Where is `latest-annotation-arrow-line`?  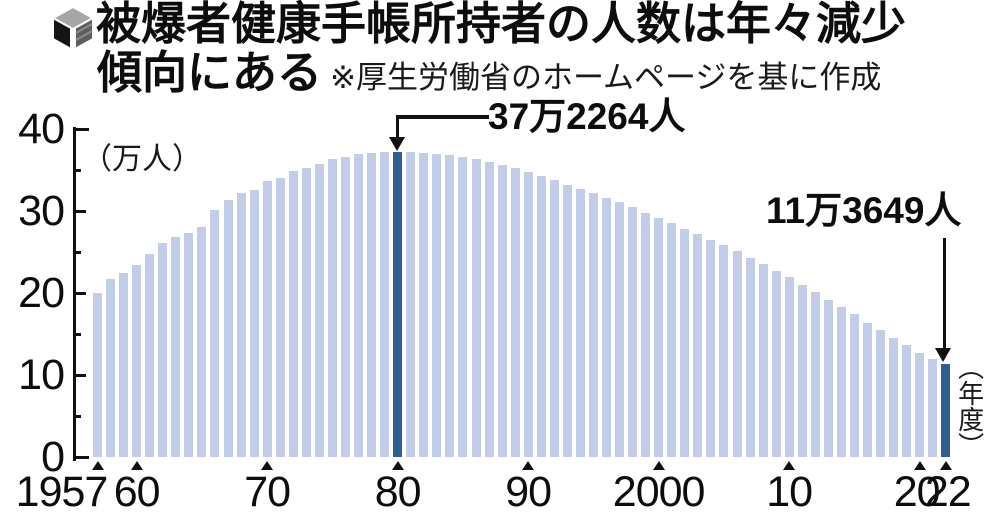
latest-annotation-arrow-line is located at coordinates (944, 293).